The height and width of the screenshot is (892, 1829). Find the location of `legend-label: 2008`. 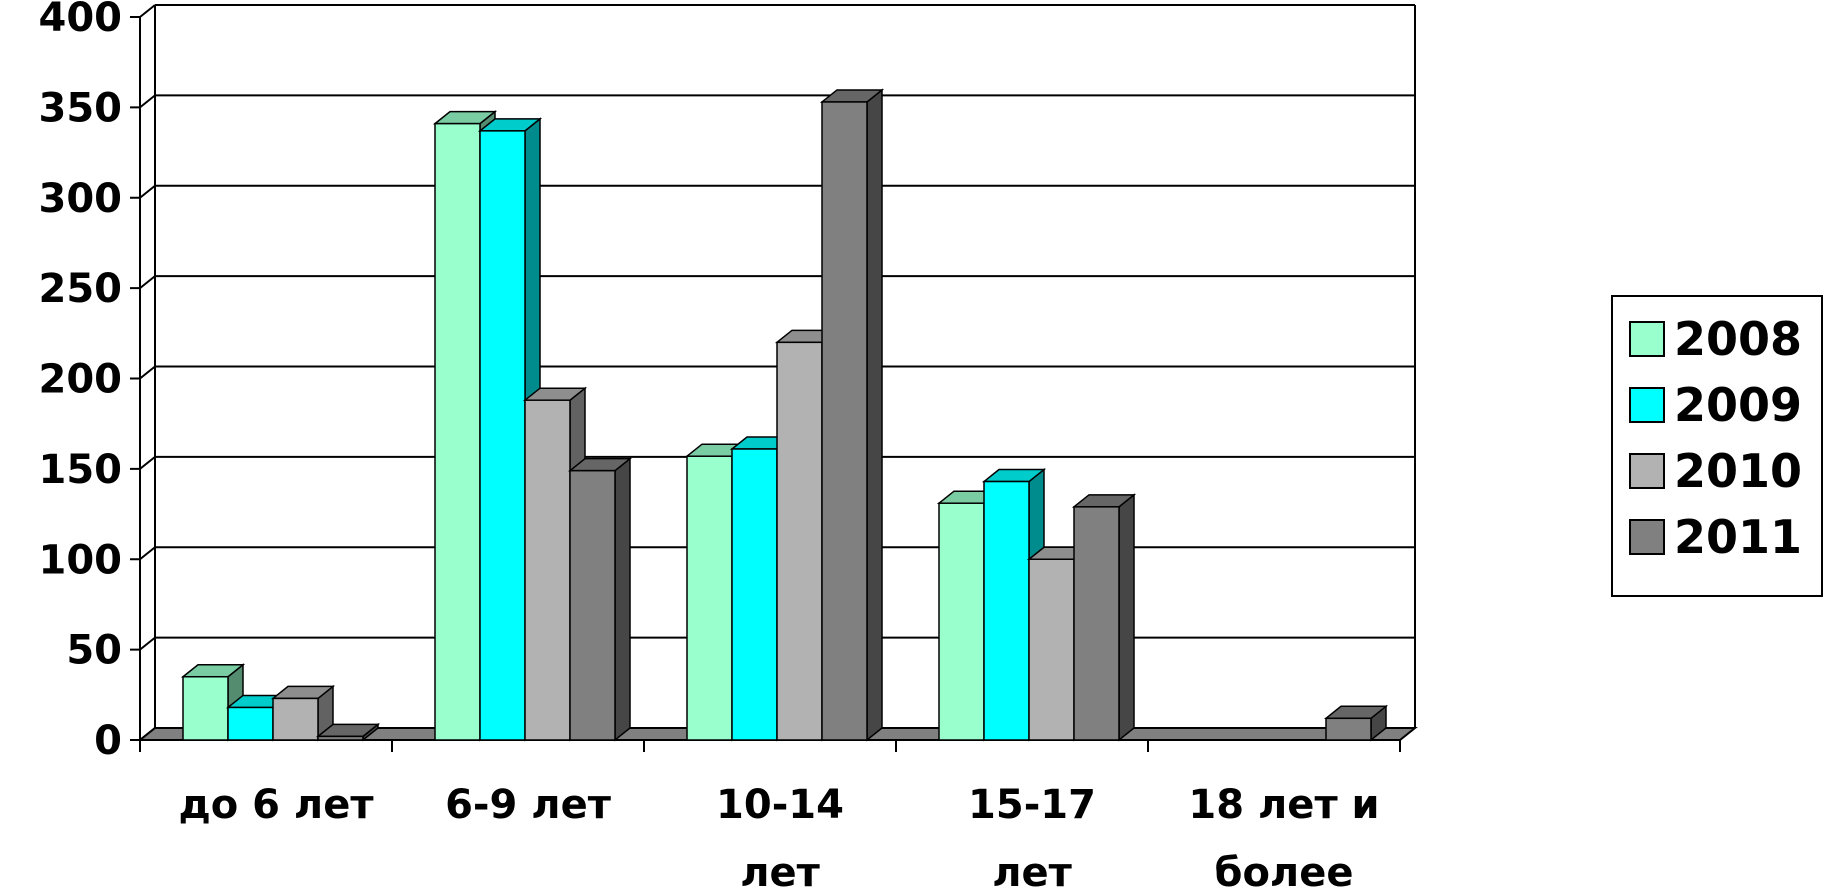

legend-label: 2008 is located at coordinates (1738, 339).